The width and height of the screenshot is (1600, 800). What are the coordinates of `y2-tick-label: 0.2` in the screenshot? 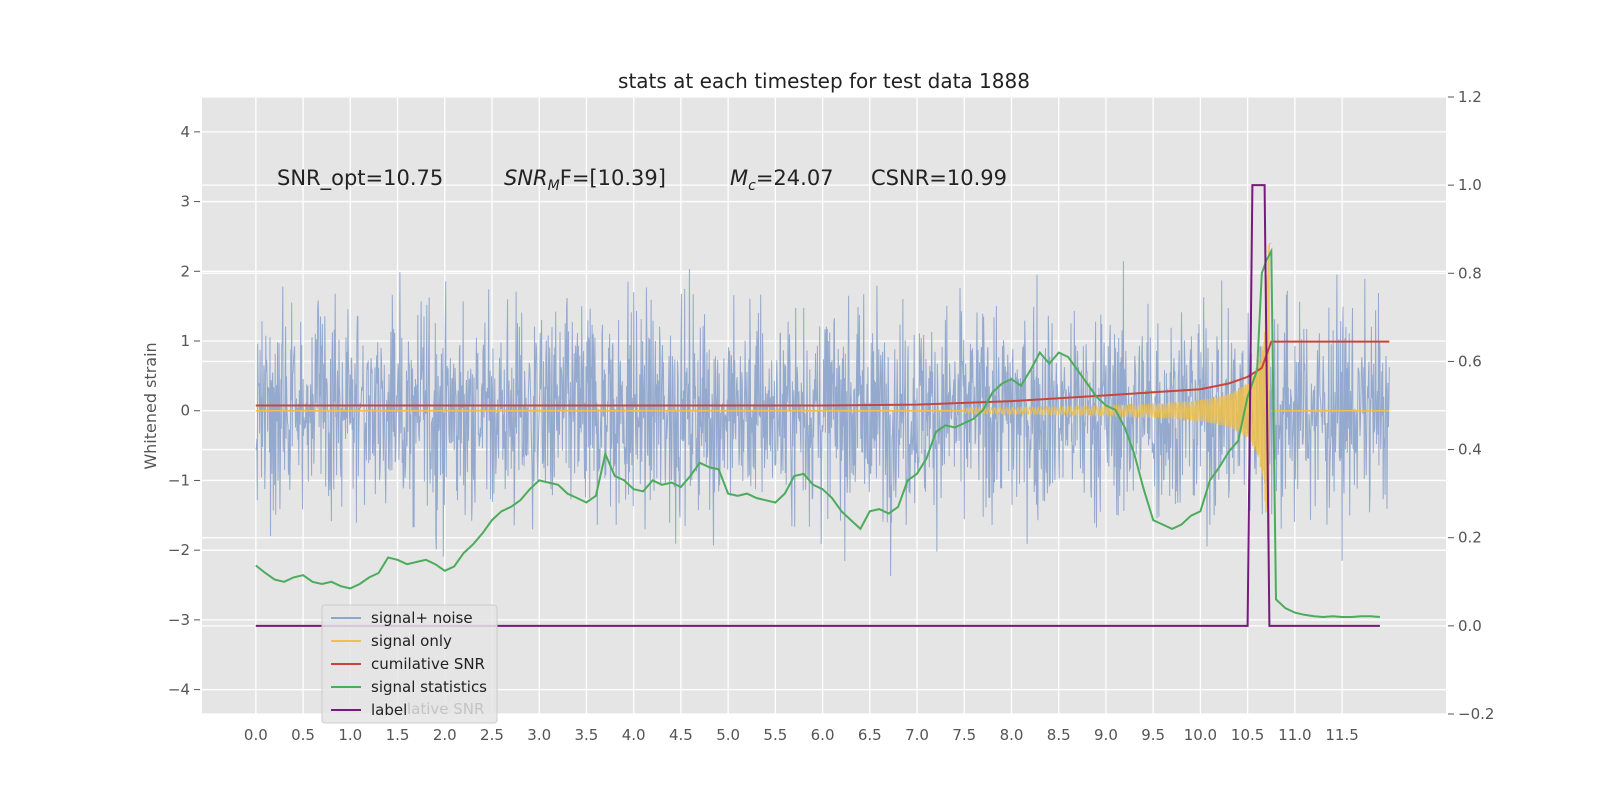 It's located at (1470, 538).